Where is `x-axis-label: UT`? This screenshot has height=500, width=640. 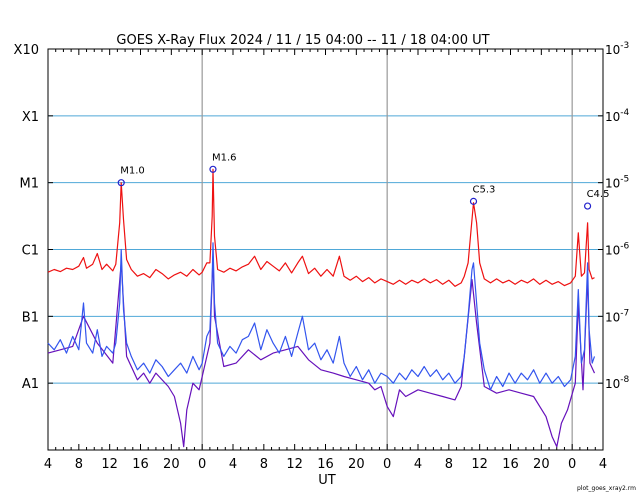 x-axis-label: UT is located at coordinates (327, 480).